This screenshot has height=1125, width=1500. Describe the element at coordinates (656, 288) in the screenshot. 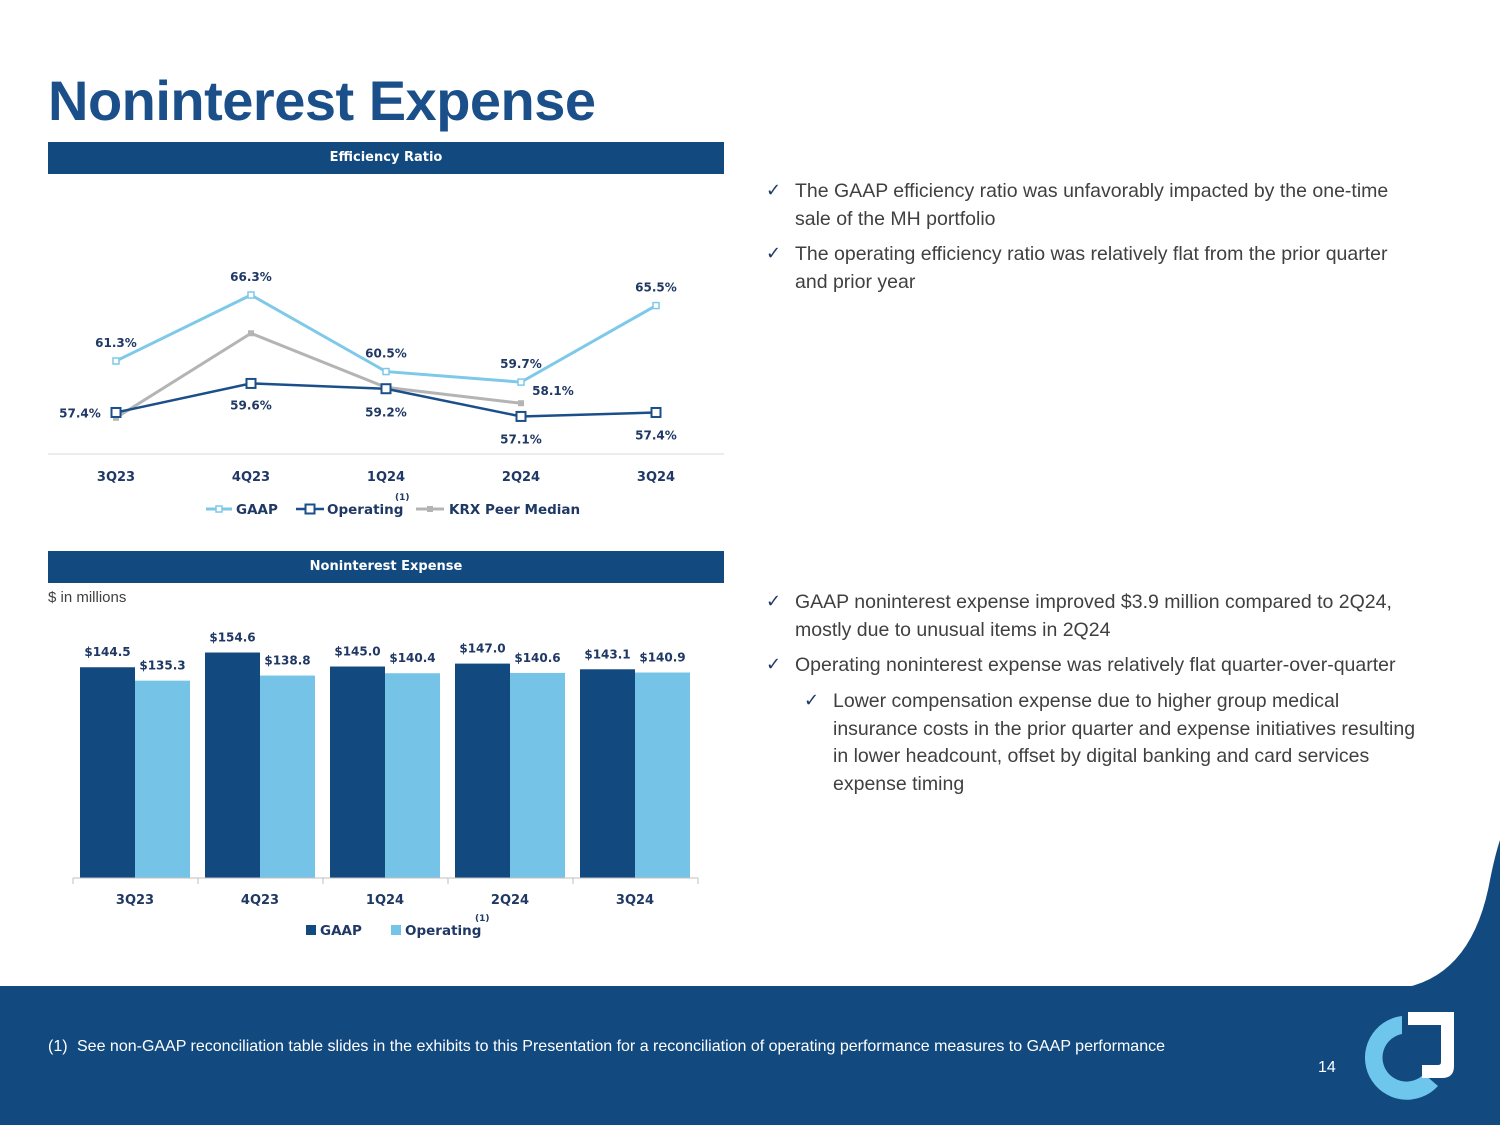

I see `data-label: 65.5%` at that location.